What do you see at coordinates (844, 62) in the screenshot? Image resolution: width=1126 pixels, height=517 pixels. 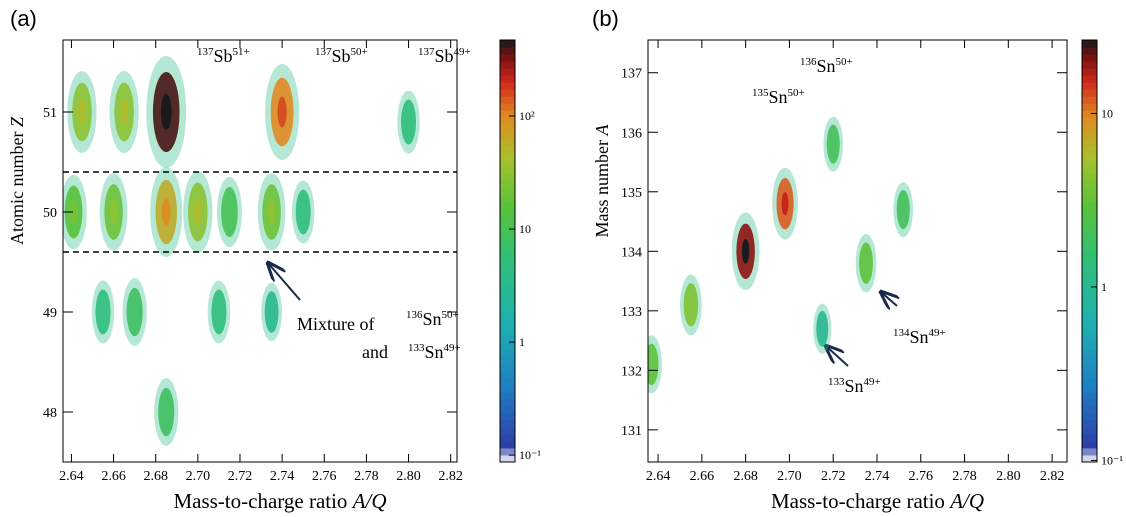 I see `ion-charge: 50+` at bounding box center [844, 62].